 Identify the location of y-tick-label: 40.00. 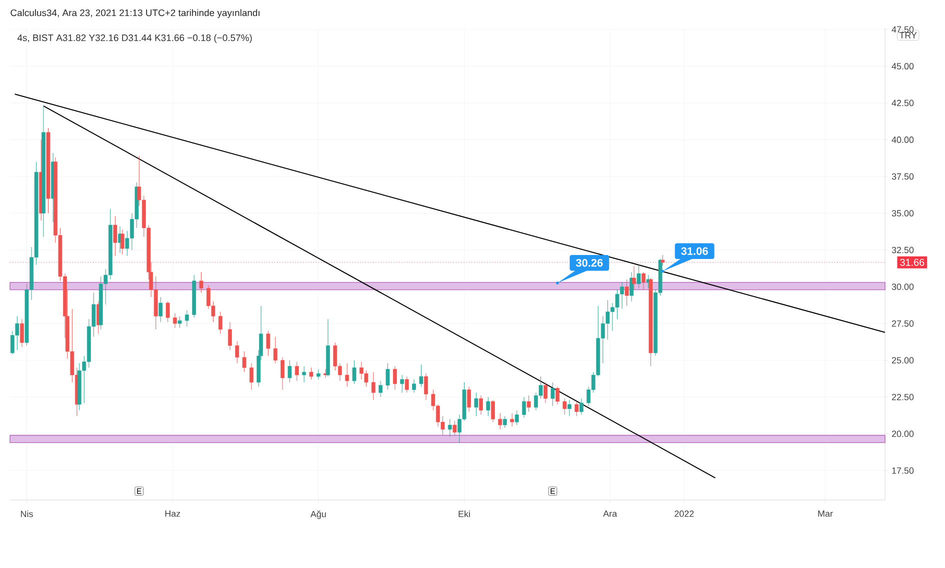
(903, 139).